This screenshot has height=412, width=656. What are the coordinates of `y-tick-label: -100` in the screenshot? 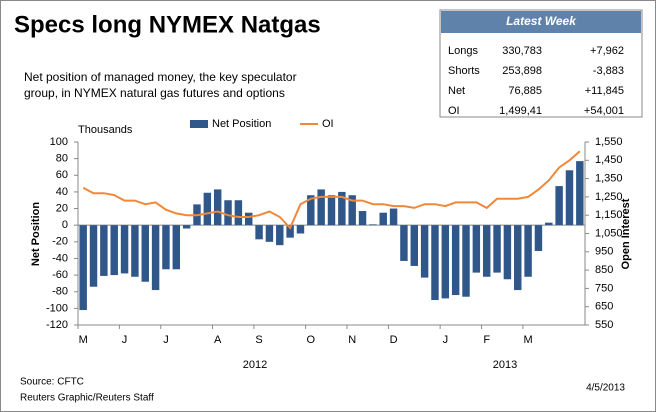 It's located at (57, 308).